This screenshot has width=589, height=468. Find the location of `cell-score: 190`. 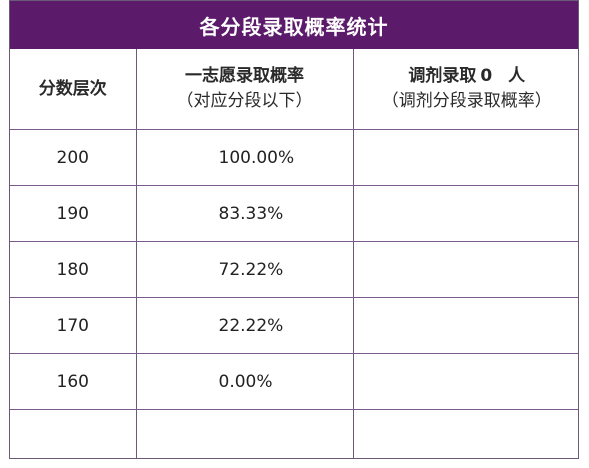

cell-score: 190 is located at coordinates (73, 213).